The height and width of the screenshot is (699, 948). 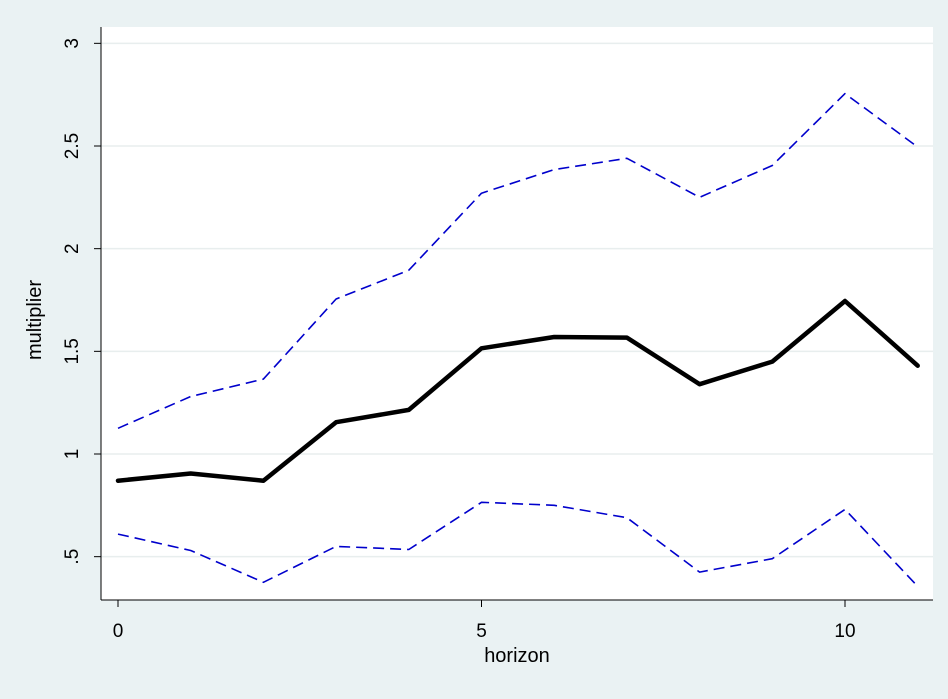 What do you see at coordinates (72, 351) in the screenshot?
I see `y-tick-label: 1.5` at bounding box center [72, 351].